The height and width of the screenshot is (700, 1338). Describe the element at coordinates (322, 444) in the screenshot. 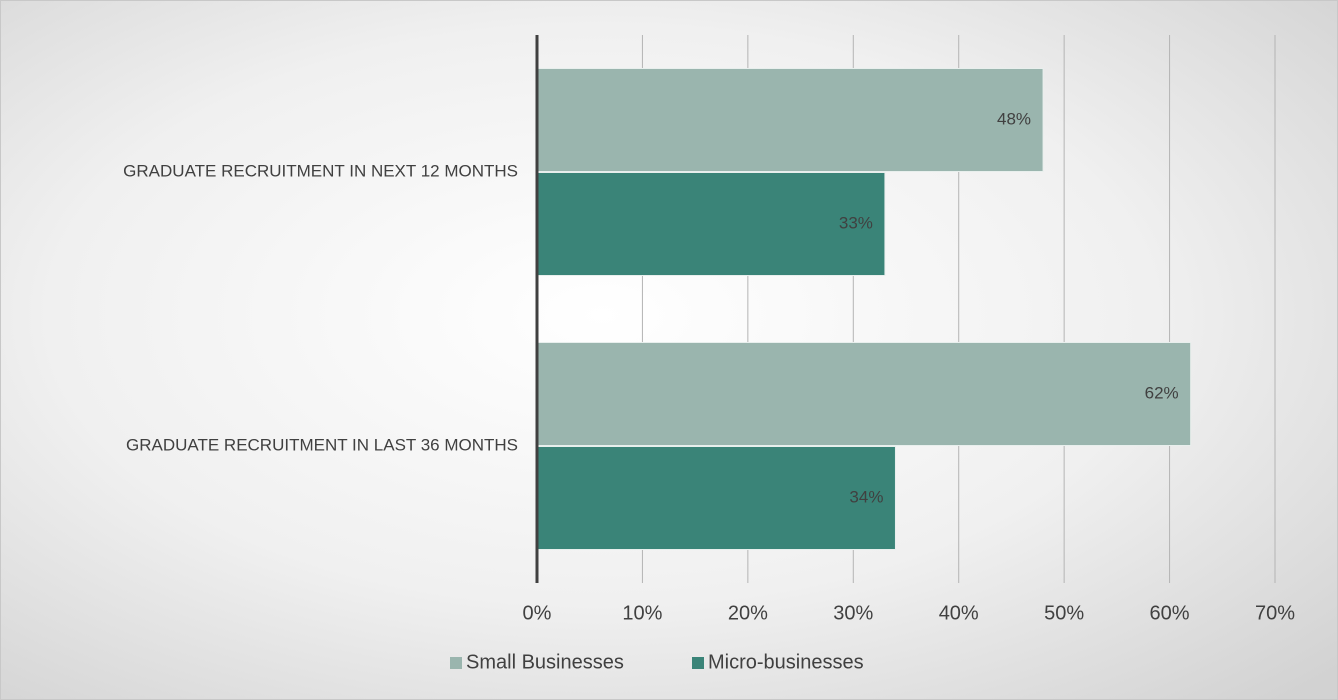

I see `y-tick-label: GRADUATE RECRUITMENT IN LAST 36 MONTHS` at that location.